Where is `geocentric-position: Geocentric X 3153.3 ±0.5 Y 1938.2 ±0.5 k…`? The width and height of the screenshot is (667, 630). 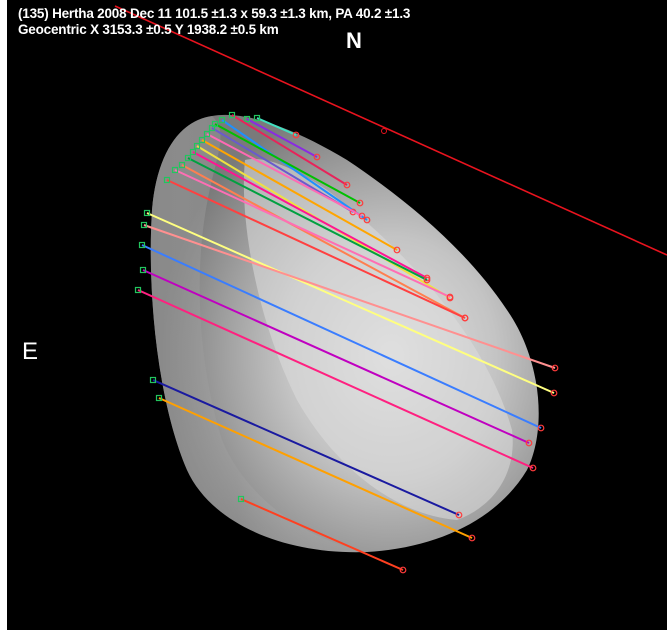 geocentric-position: Geocentric X 3153.3 ±0.5 Y 1938.2 ±0.5 k… is located at coordinates (148, 29).